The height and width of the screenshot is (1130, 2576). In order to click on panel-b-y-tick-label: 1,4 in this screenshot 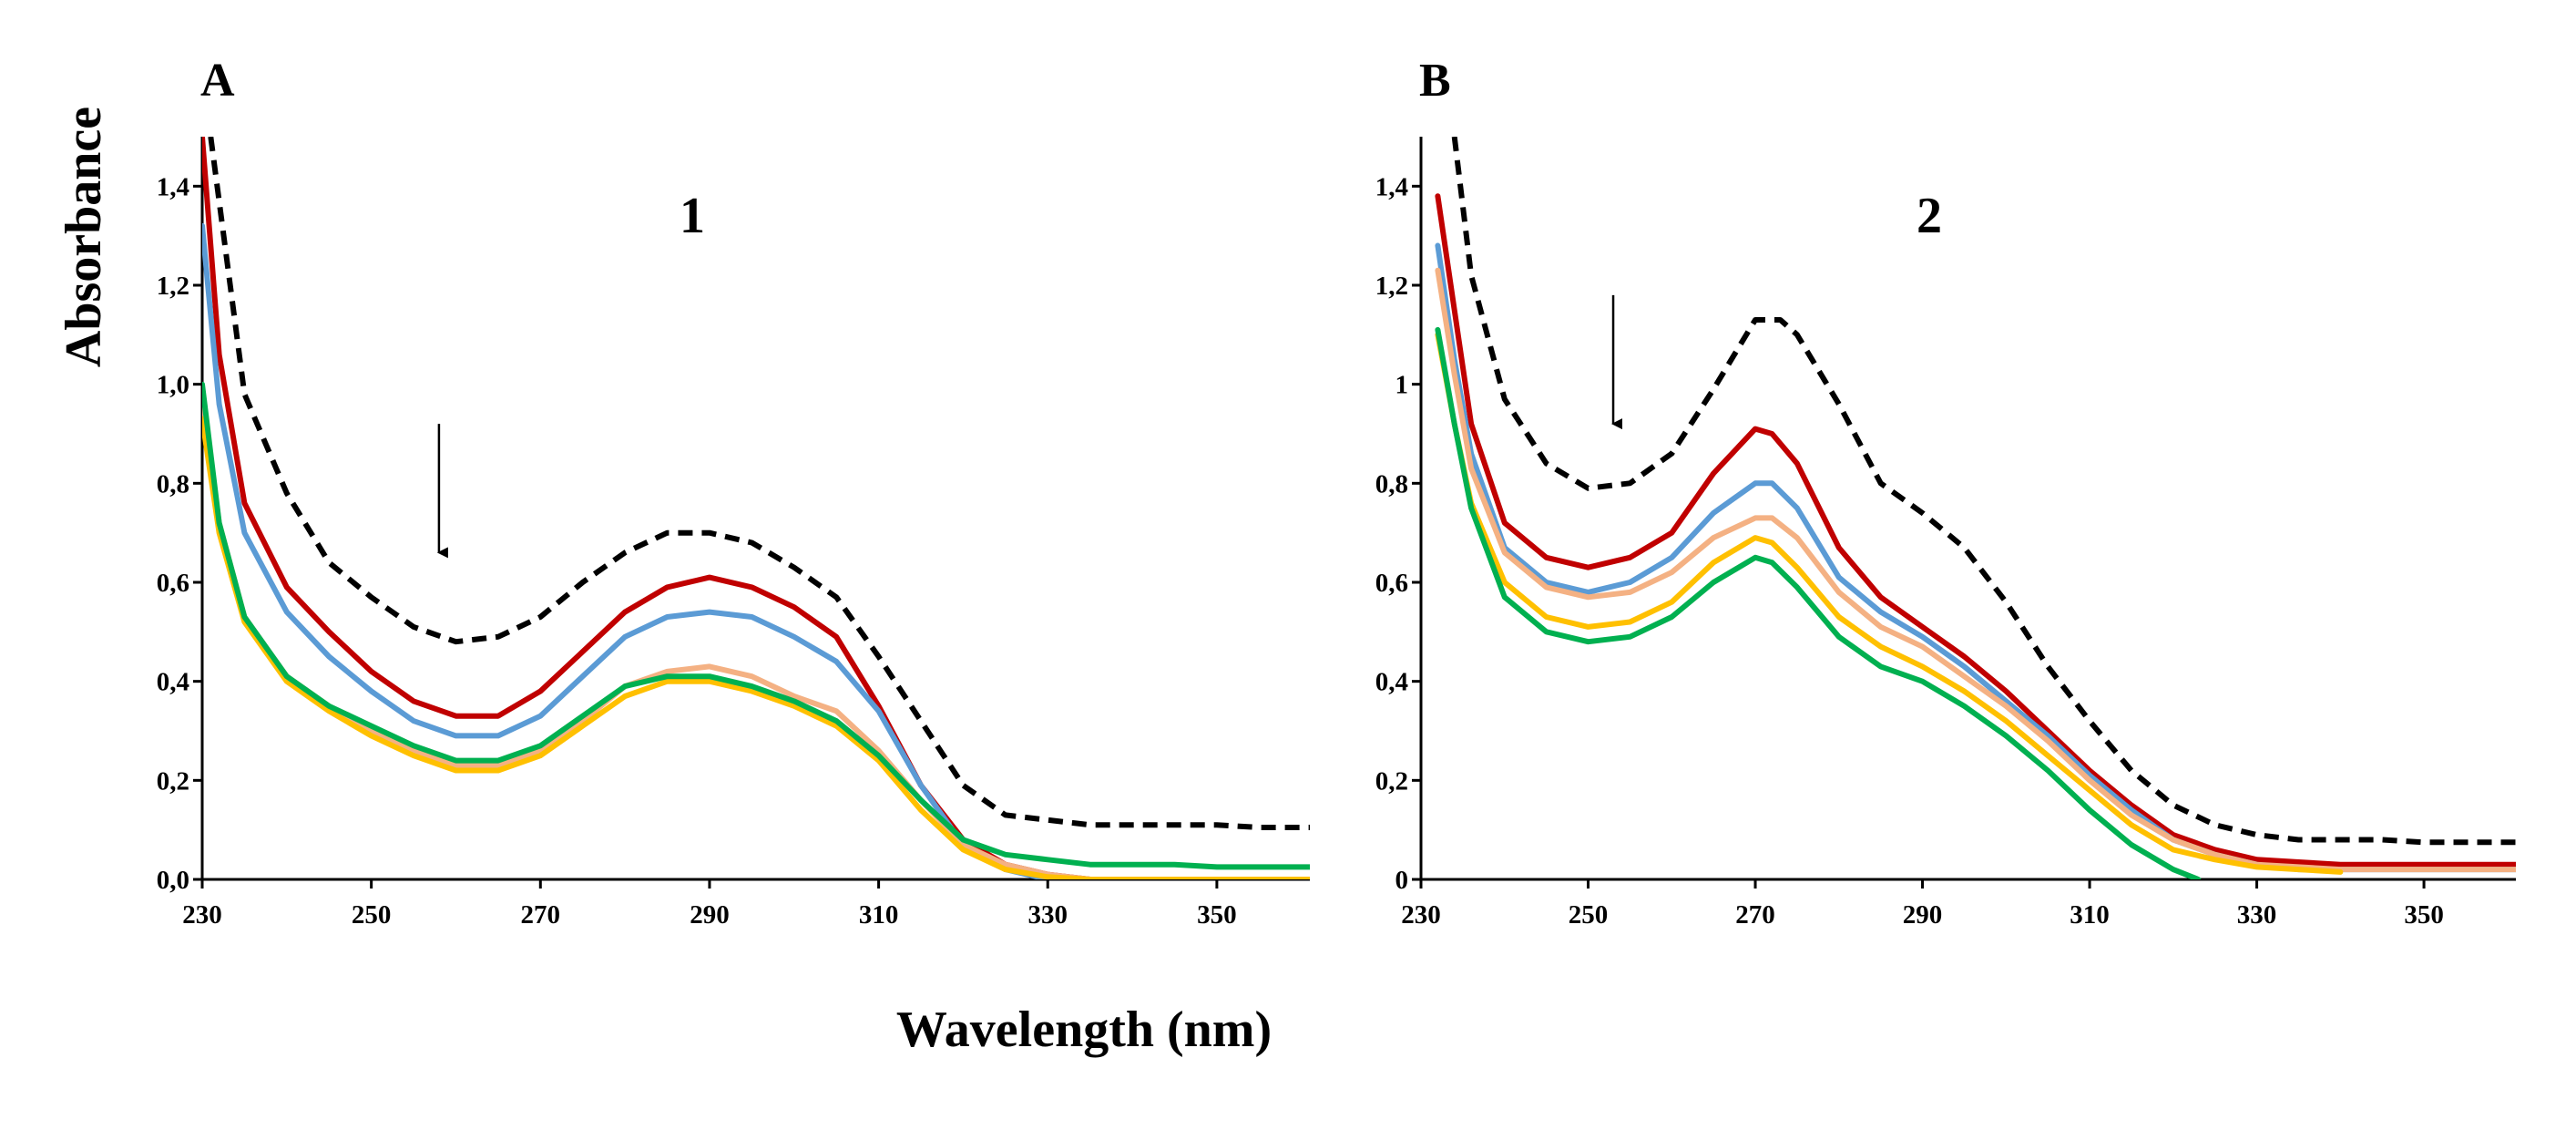, I will do `click(1391, 186)`.